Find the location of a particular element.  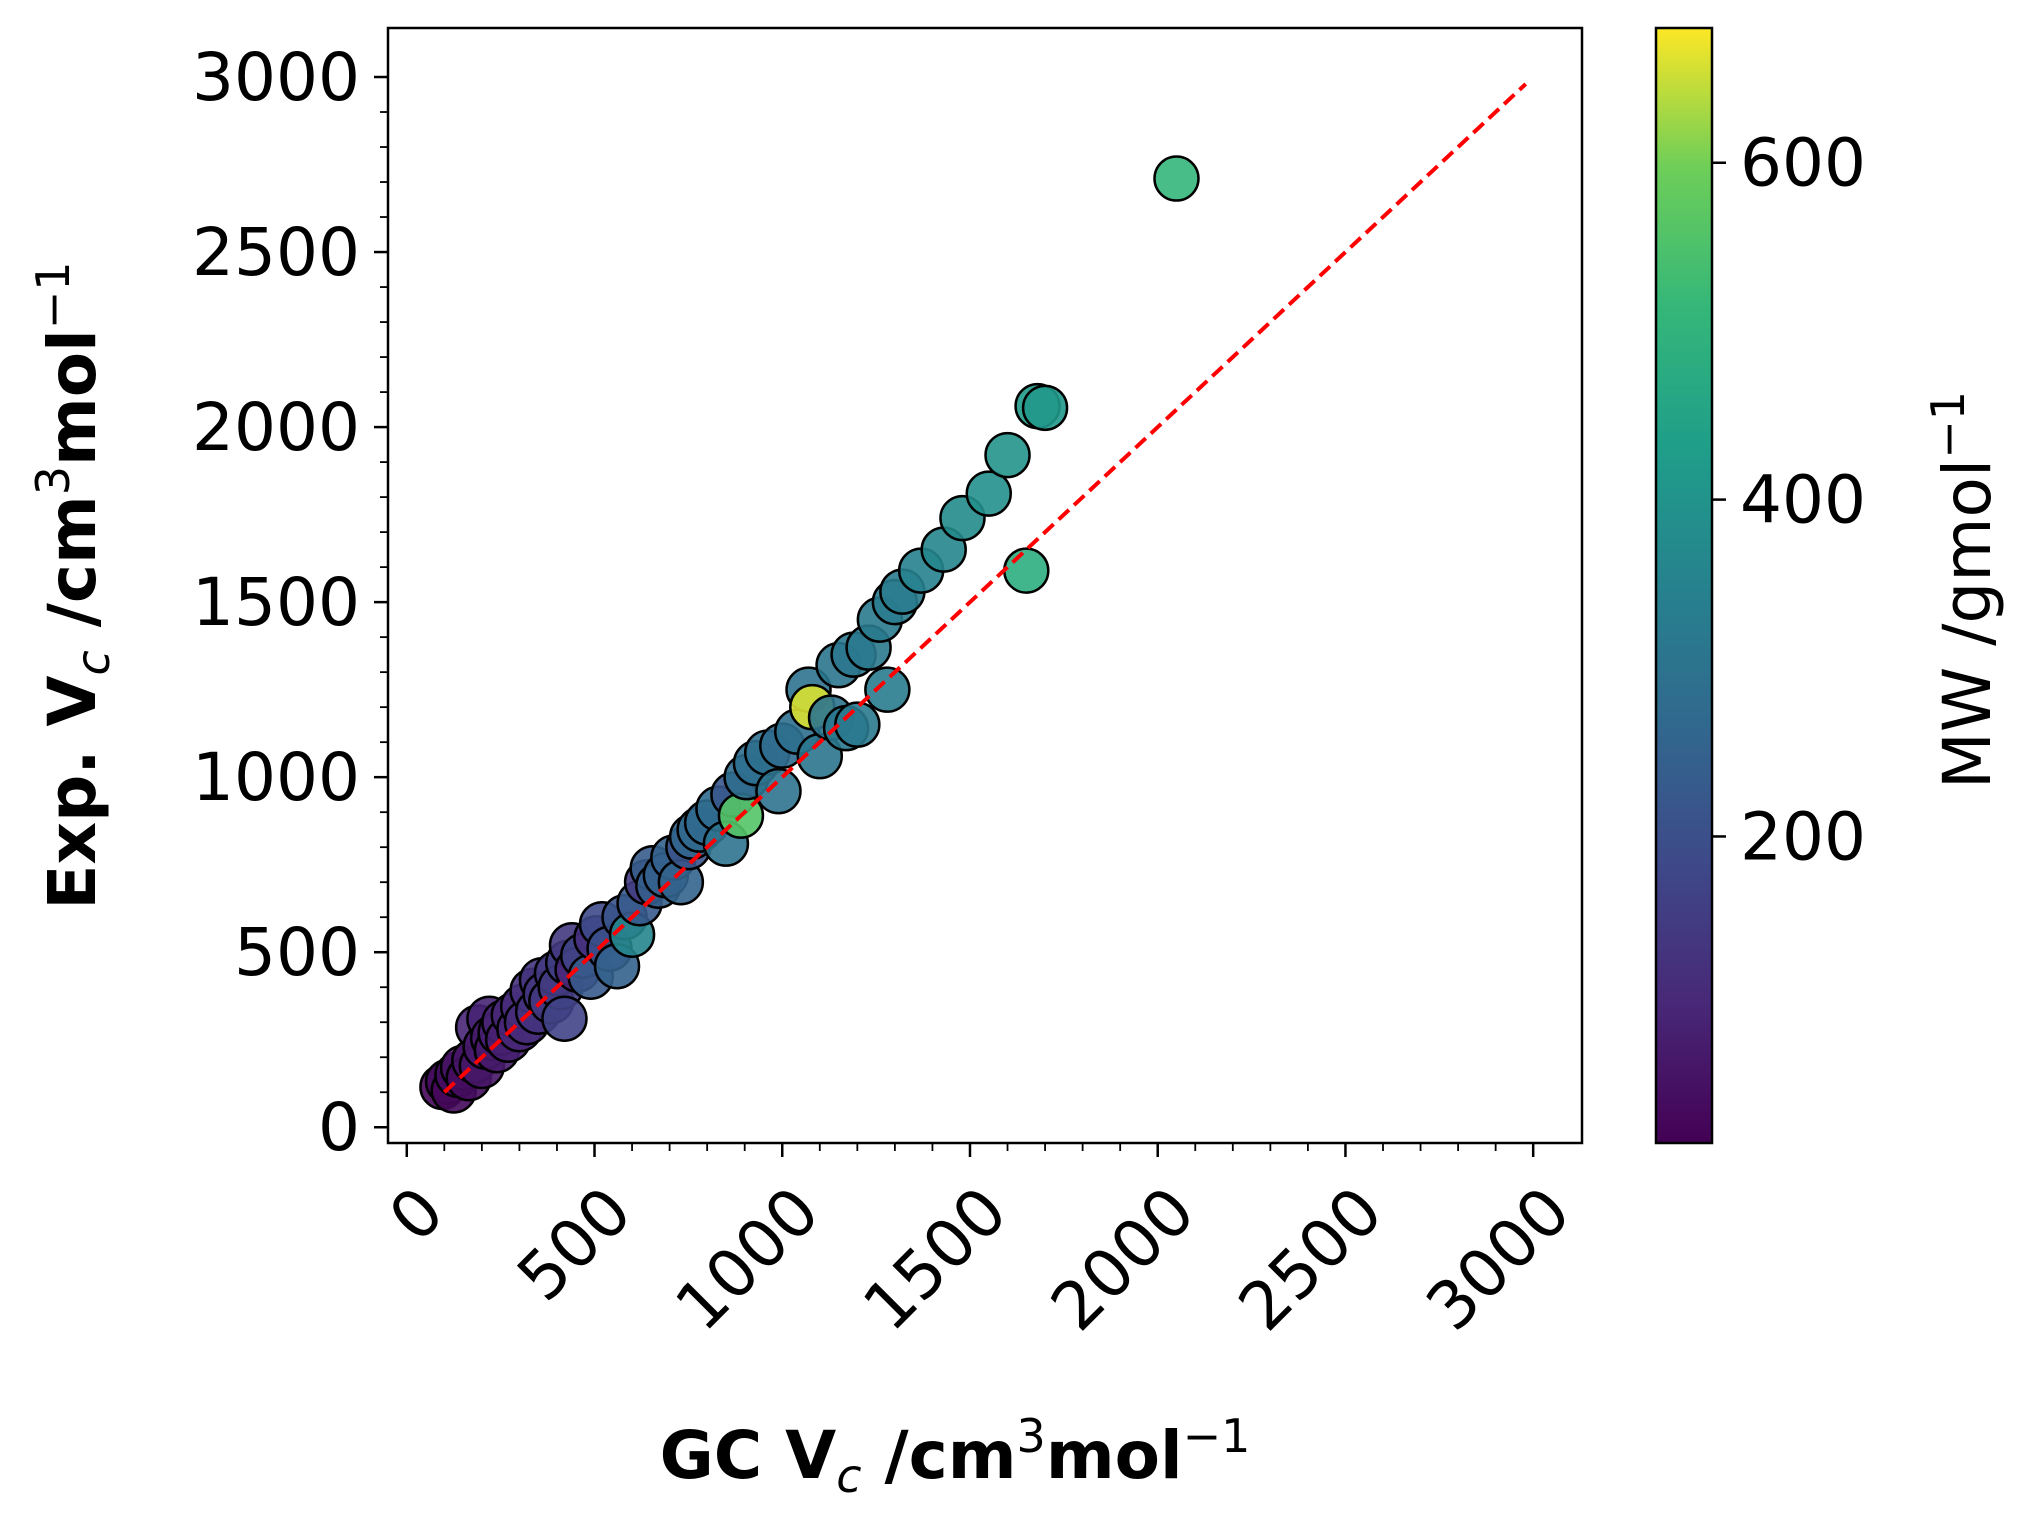

y-tick-label: 1500 is located at coordinates (276, 602).